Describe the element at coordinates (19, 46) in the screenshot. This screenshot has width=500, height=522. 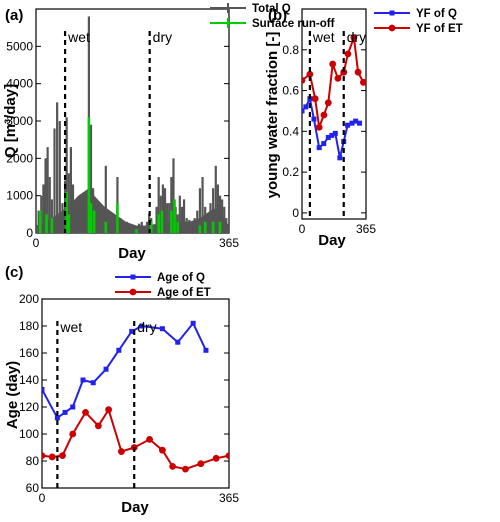
I see `y-tick-label: 5000` at that location.